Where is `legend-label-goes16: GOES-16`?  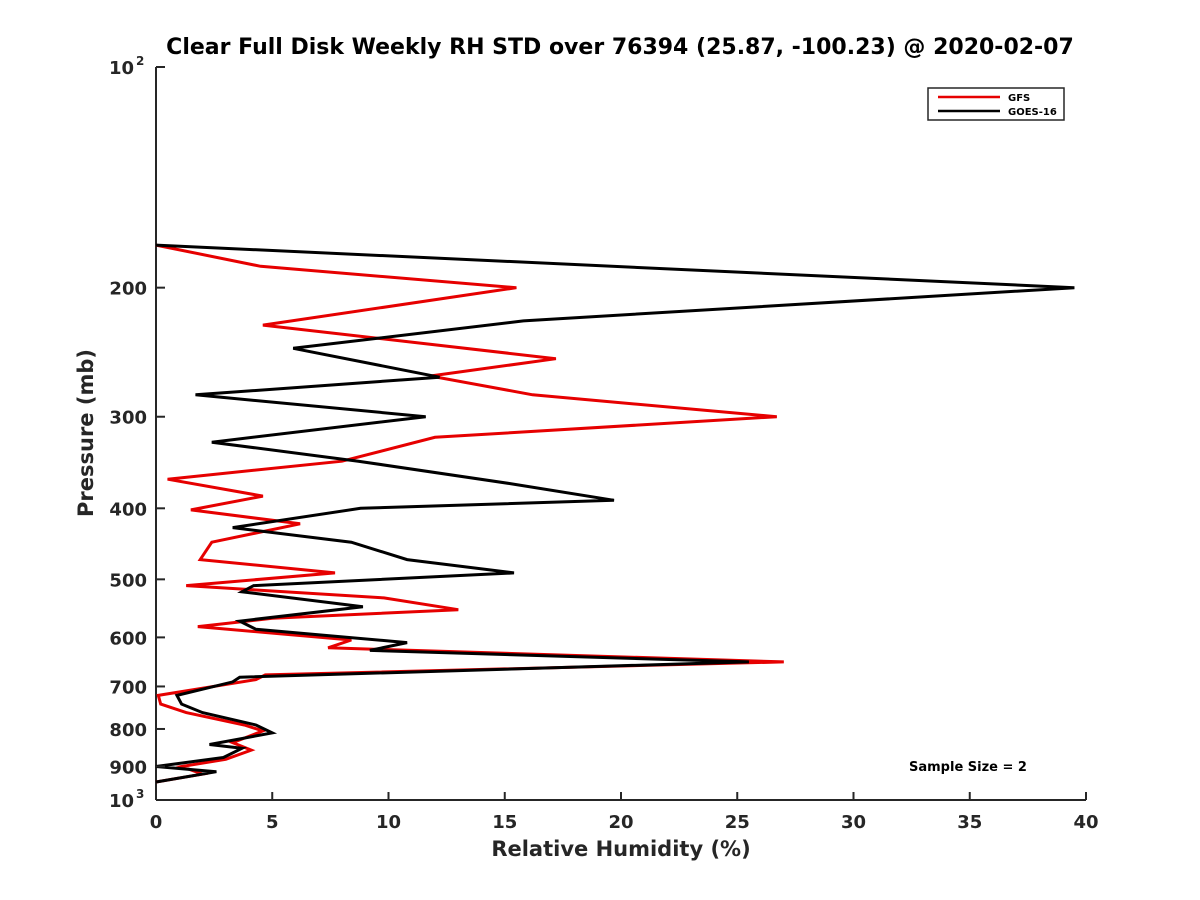
legend-label-goes16: GOES-16 is located at coordinates (1032, 112).